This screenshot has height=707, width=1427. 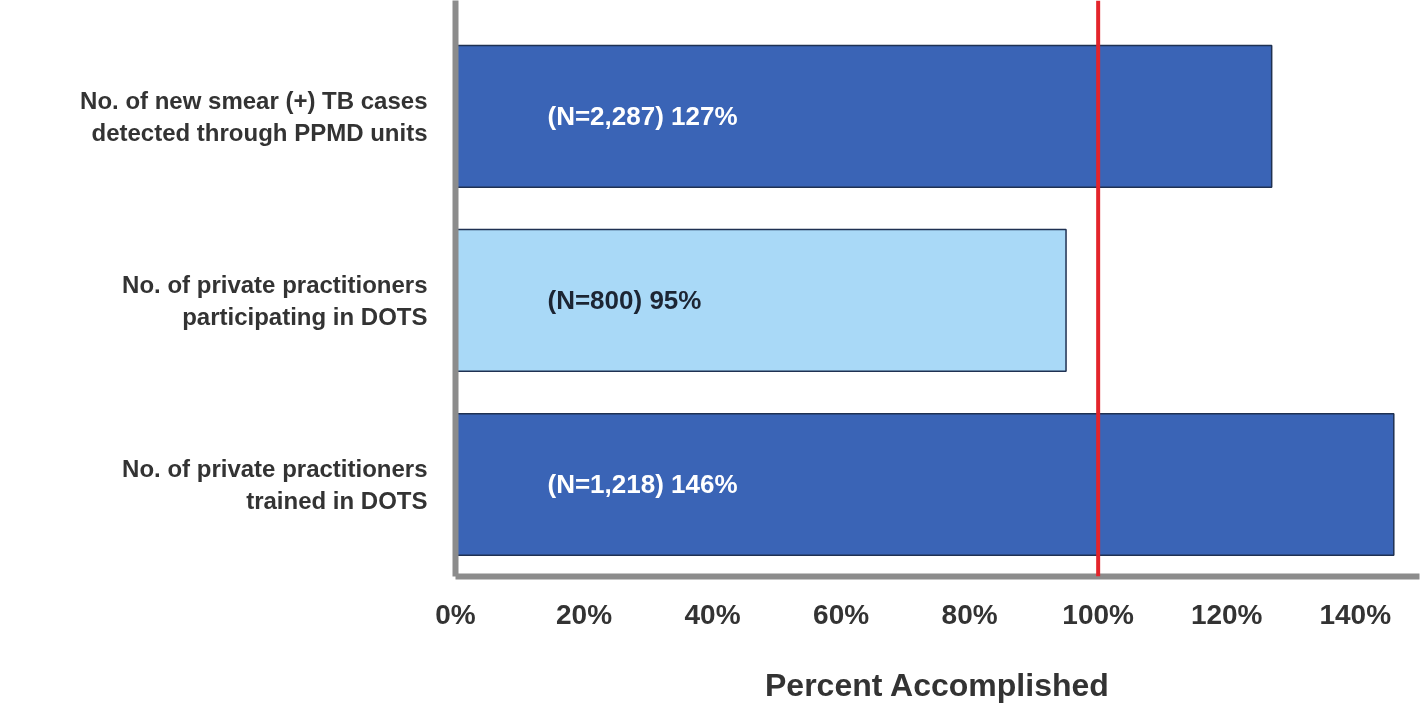 What do you see at coordinates (1098, 614) in the screenshot?
I see `x-tick-label: 100%` at bounding box center [1098, 614].